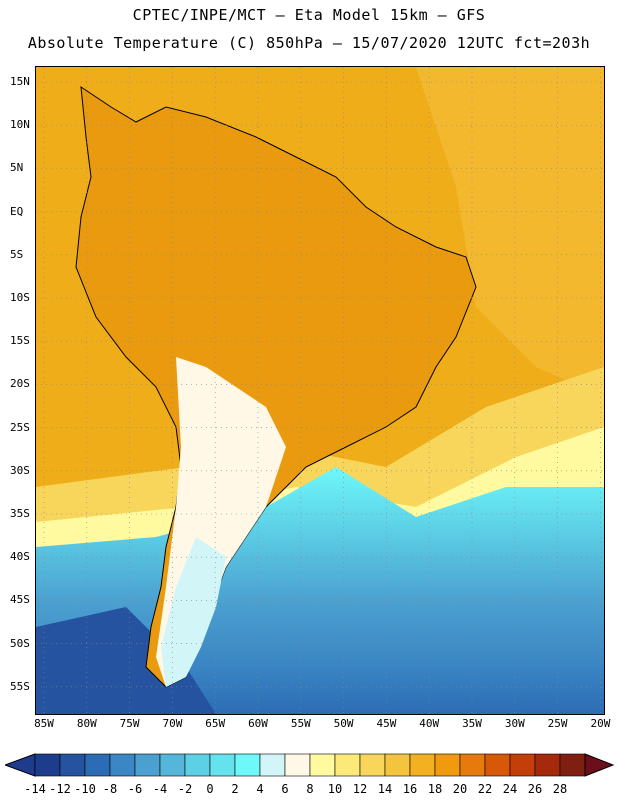  I want to click on title-line-1: CPTEC/INPE/MCT – Eta Model 15km – GFS, so click(309, 15).